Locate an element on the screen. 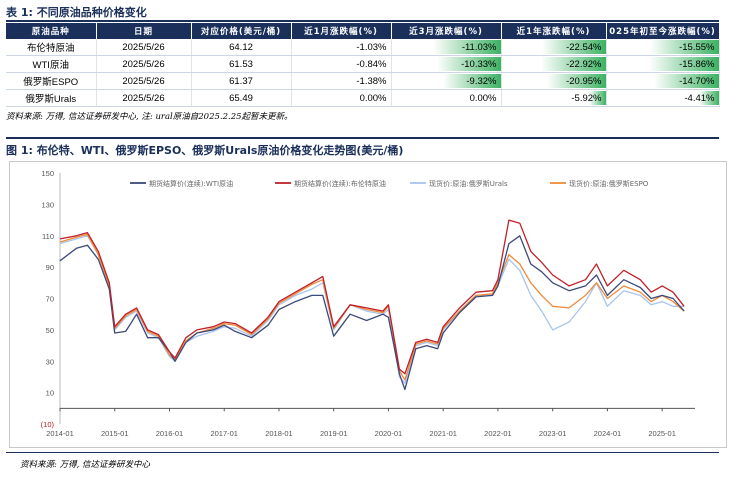  table-cell-y1: -20.95% is located at coordinates (554, 81).